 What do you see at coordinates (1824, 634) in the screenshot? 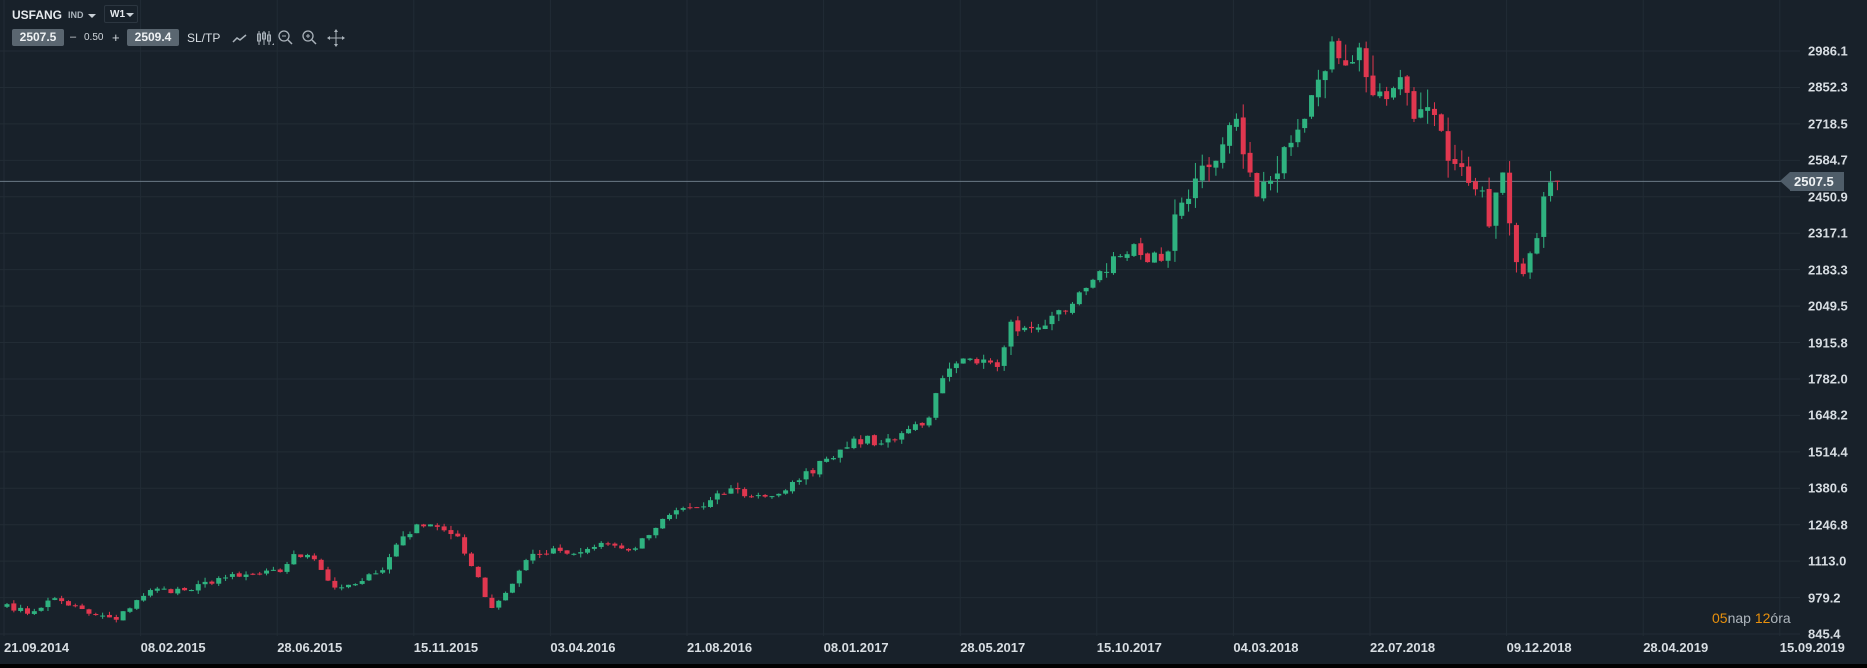
I see `price-tick-label: 845.4` at bounding box center [1824, 634].